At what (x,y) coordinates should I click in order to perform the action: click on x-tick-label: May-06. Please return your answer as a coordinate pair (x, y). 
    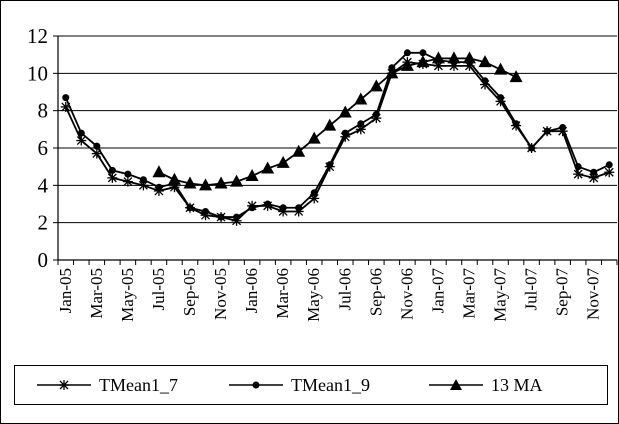
    Looking at the image, I should click on (313, 295).